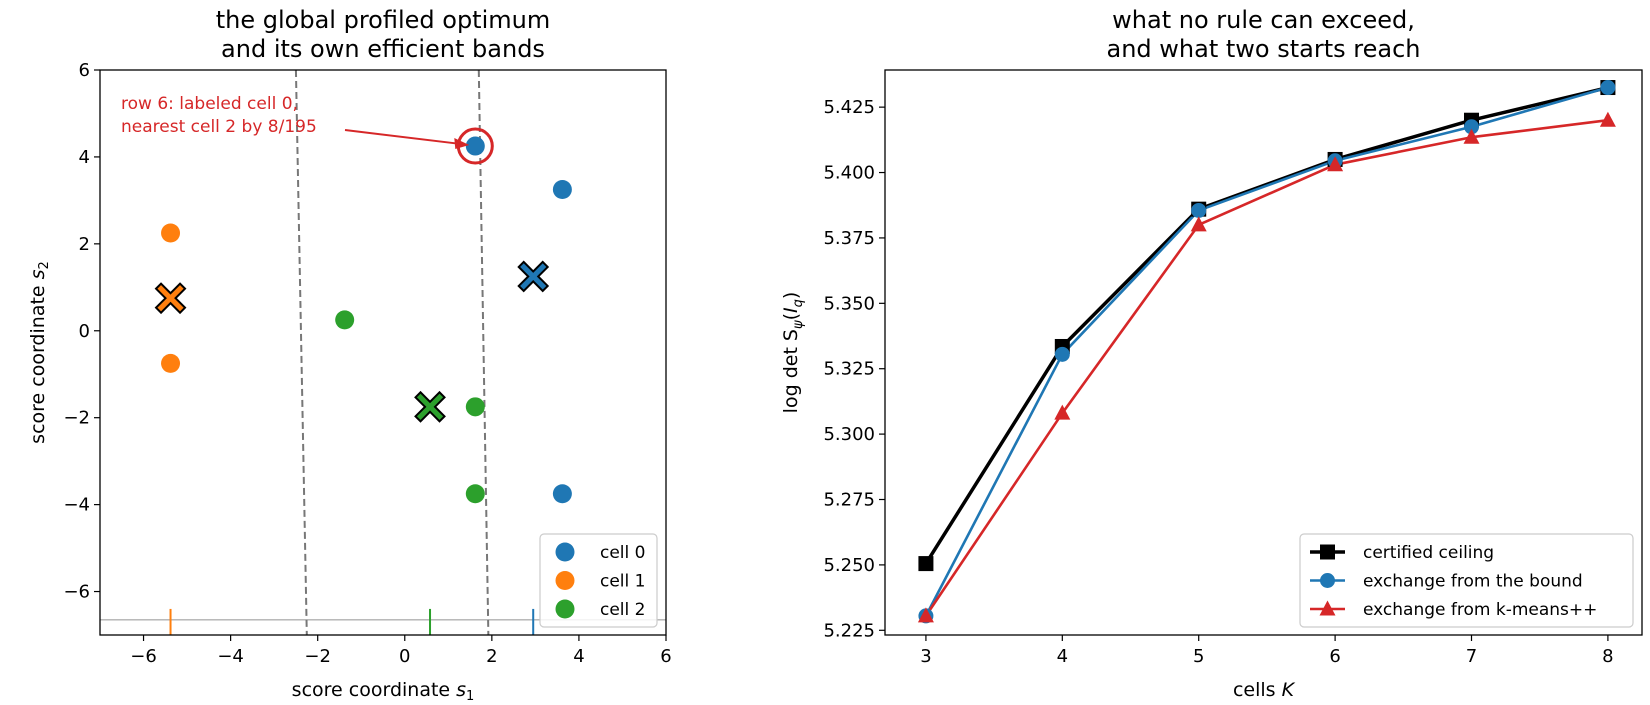 The image size is (1650, 705). What do you see at coordinates (849, 369) in the screenshot?
I see `right-ytick-label-4: 5.325` at bounding box center [849, 369].